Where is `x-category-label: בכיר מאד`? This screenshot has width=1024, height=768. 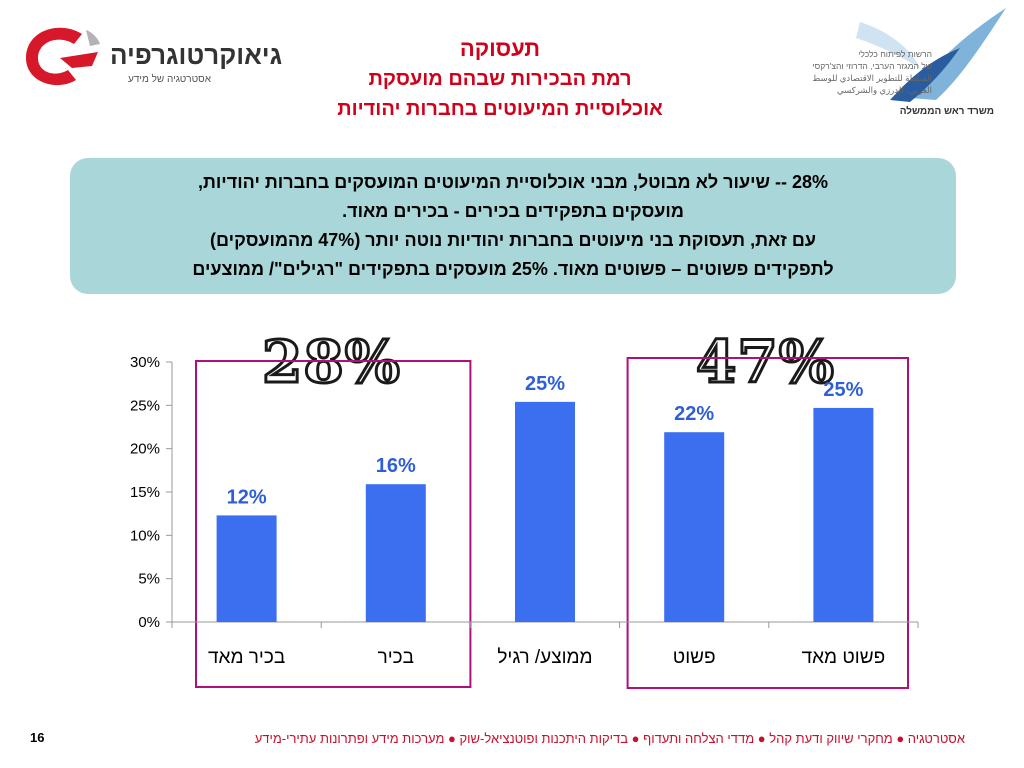
x-category-label: בכיר מאד is located at coordinates (246, 657).